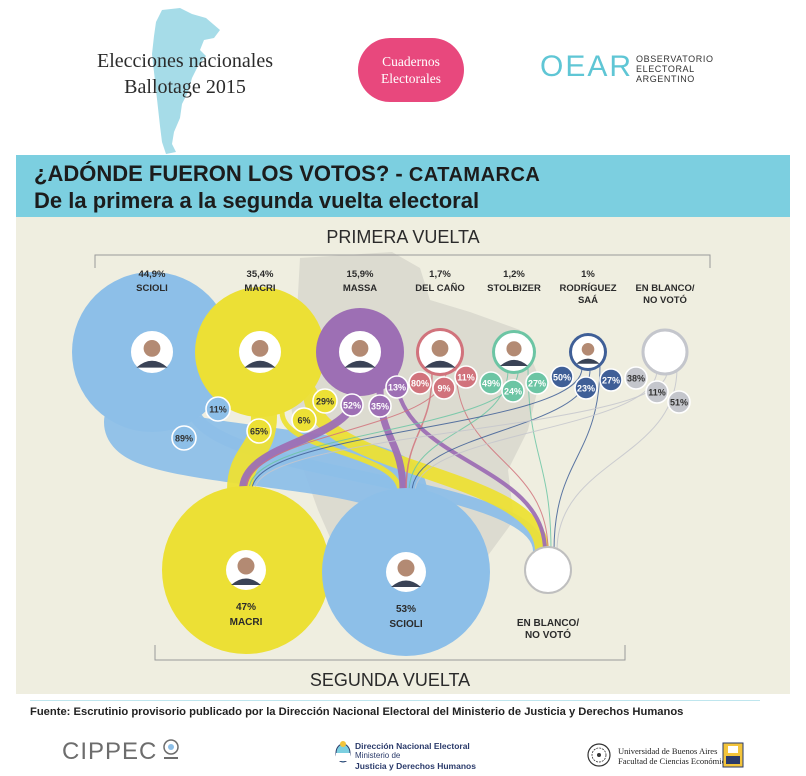  I want to click on flow-enblanco-to-macri, so click(461, 431).